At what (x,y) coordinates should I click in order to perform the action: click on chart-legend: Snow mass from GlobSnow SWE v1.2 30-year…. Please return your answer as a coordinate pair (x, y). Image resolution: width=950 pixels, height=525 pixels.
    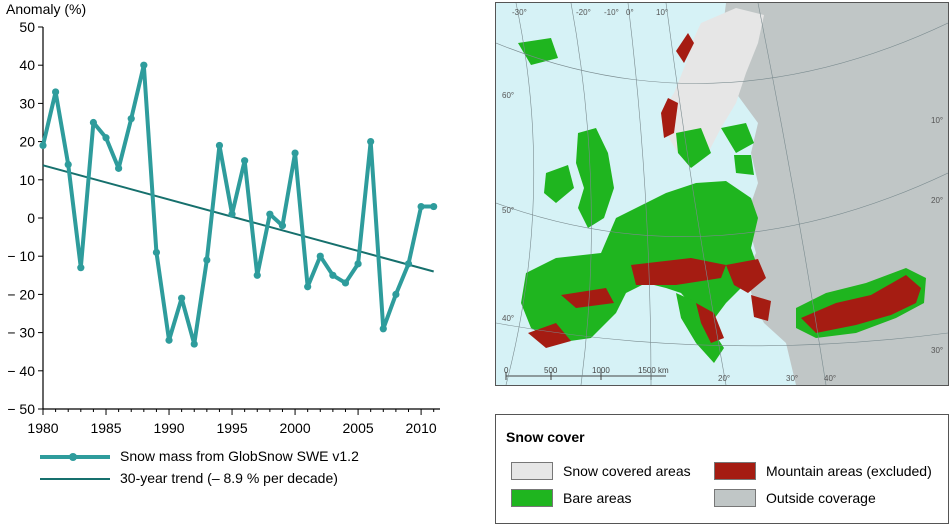
    Looking at the image, I should click on (199, 467).